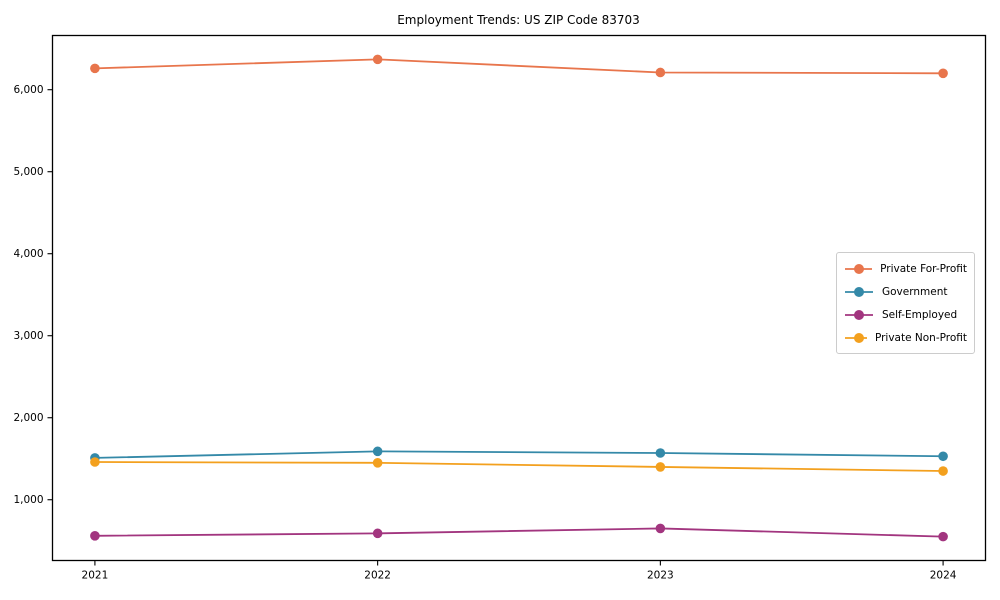 Image resolution: width=1000 pixels, height=600 pixels. I want to click on legend-label: Private Non-Profit, so click(920, 337).